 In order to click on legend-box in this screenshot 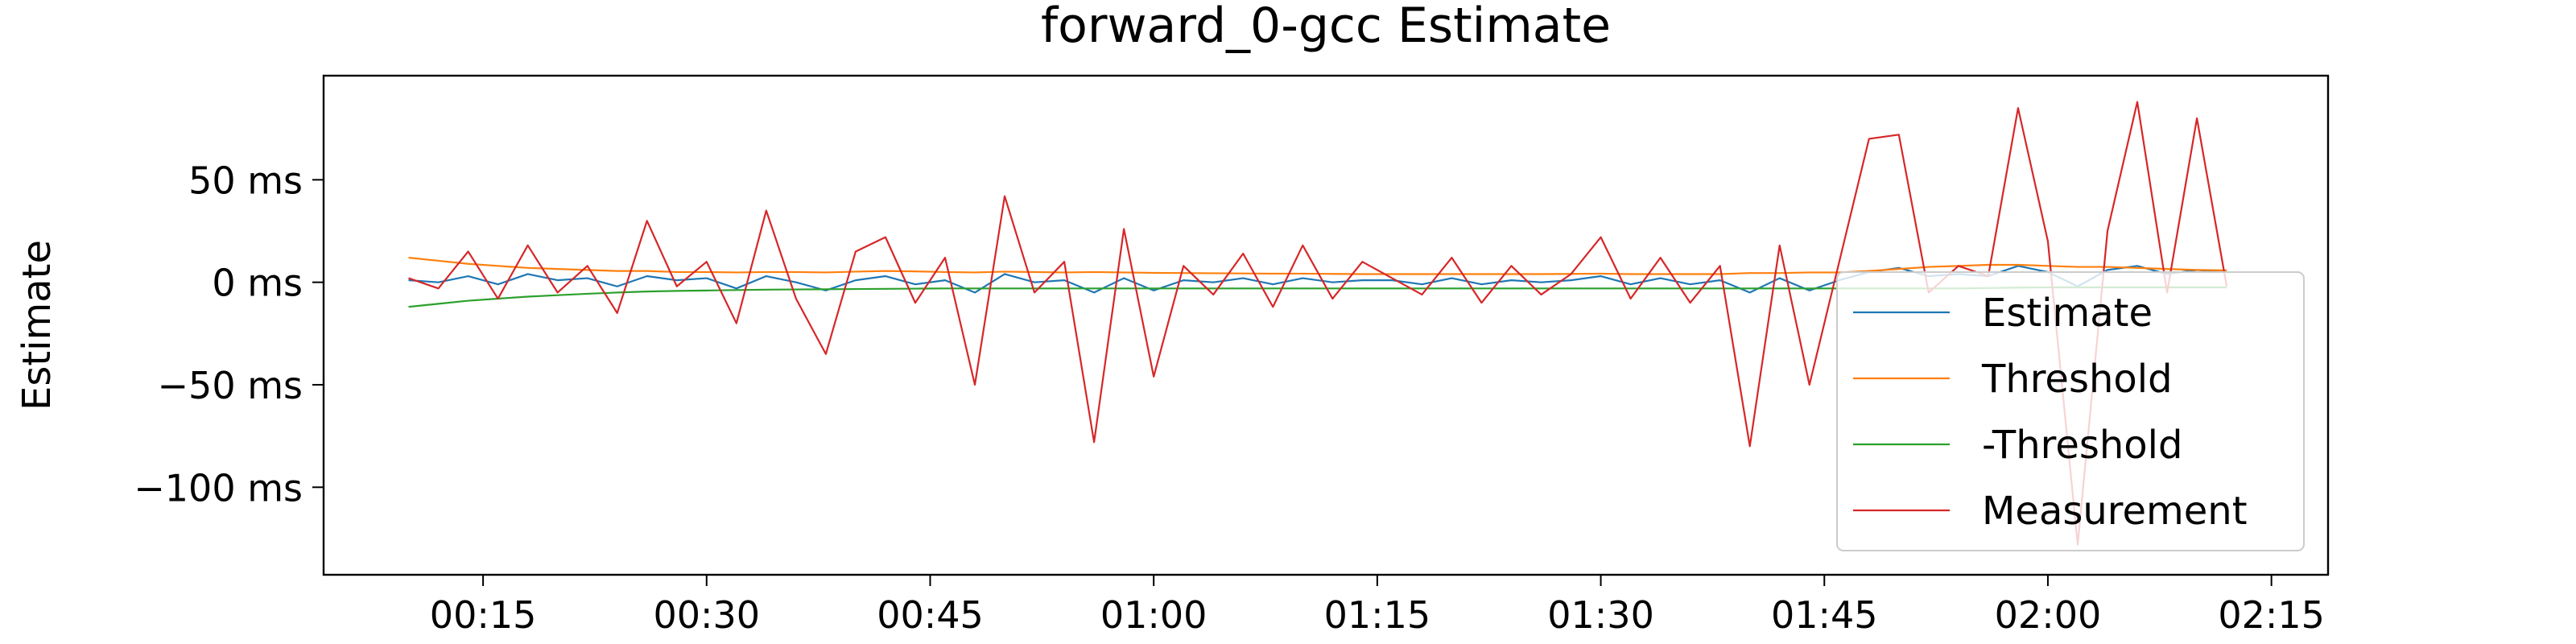, I will do `click(2070, 411)`.